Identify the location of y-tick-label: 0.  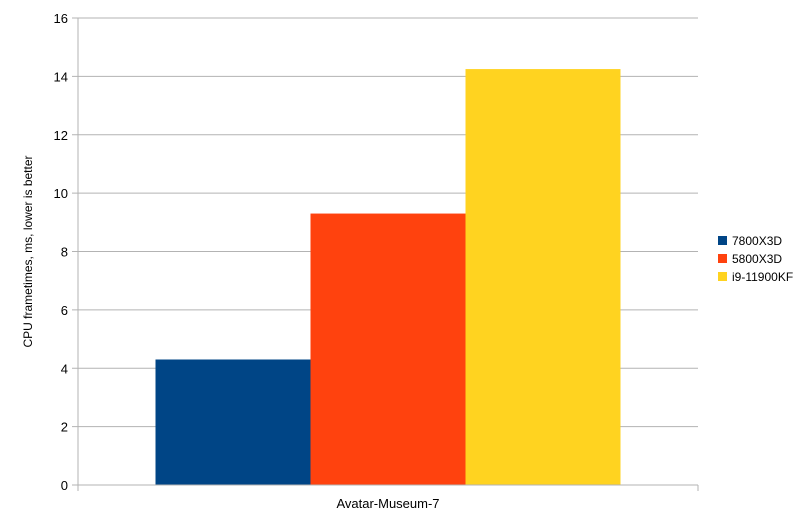
(64, 485).